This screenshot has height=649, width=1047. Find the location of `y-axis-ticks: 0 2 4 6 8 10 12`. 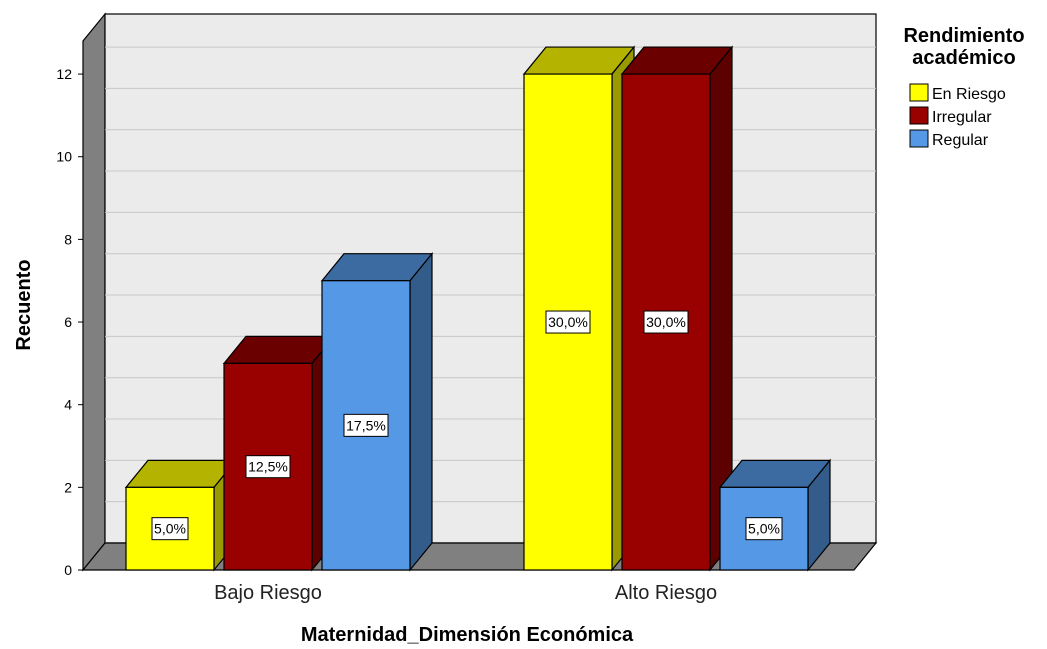

y-axis-ticks: 0 2 4 6 8 10 12 is located at coordinates (69, 322).